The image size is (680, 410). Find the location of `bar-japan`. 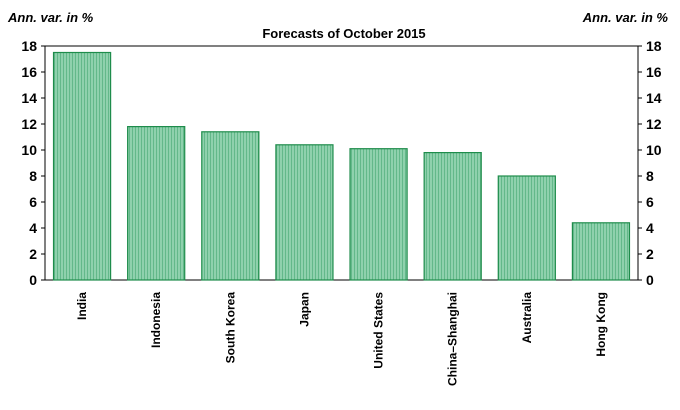

bar-japan is located at coordinates (304, 212).